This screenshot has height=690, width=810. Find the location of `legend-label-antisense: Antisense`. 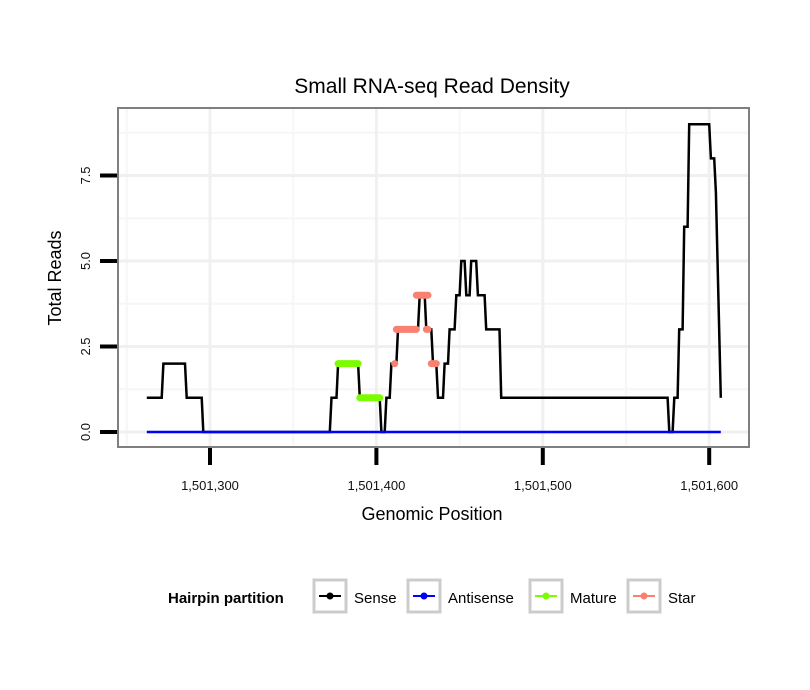

legend-label-antisense: Antisense is located at coordinates (481, 598).